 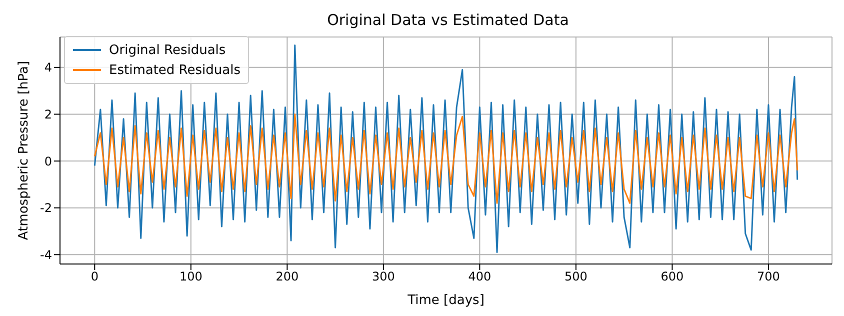 I want to click on x-tick-label: 500, so click(x=576, y=277).